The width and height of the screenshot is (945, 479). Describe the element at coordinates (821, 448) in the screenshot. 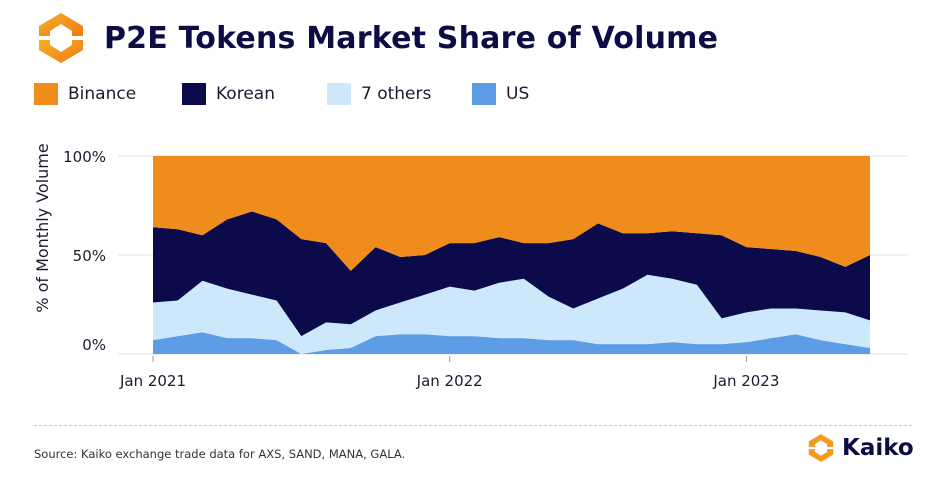

I see `kaiko-brand-icon` at that location.